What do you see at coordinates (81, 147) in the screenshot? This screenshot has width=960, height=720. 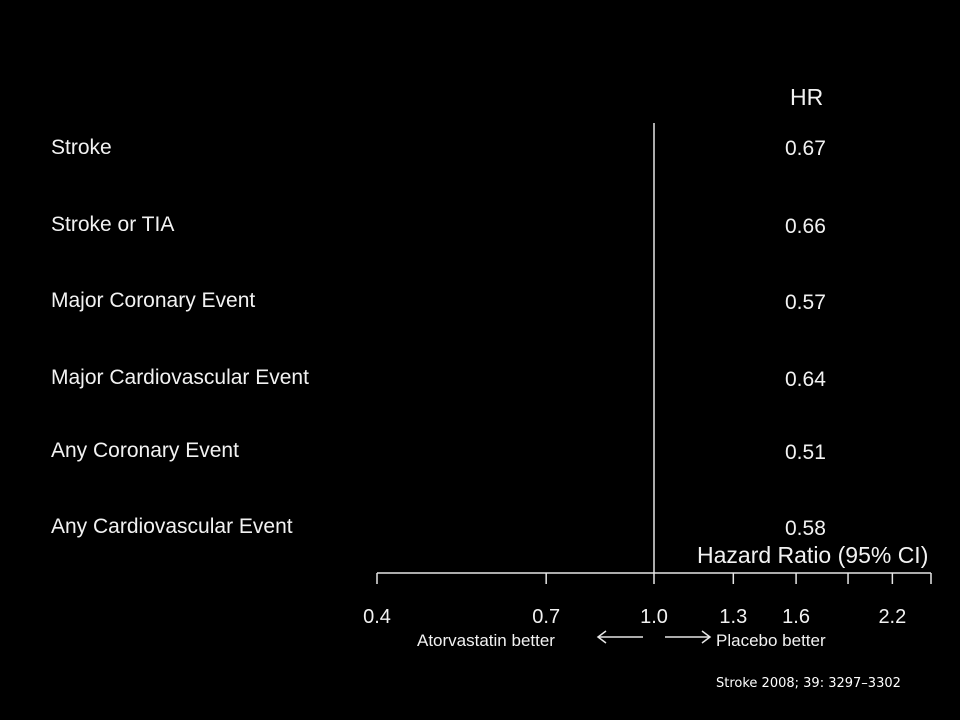 I see `row-label-stroke: Stroke` at bounding box center [81, 147].